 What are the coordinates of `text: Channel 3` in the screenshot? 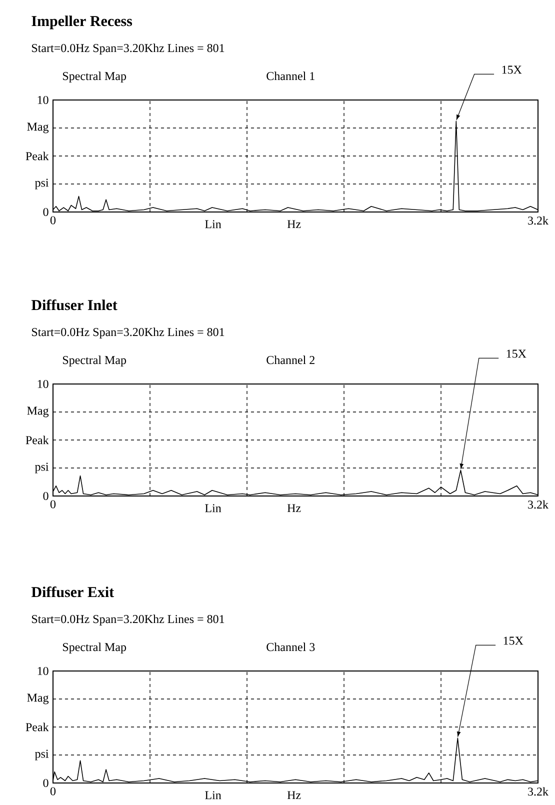 It's located at (290, 647).